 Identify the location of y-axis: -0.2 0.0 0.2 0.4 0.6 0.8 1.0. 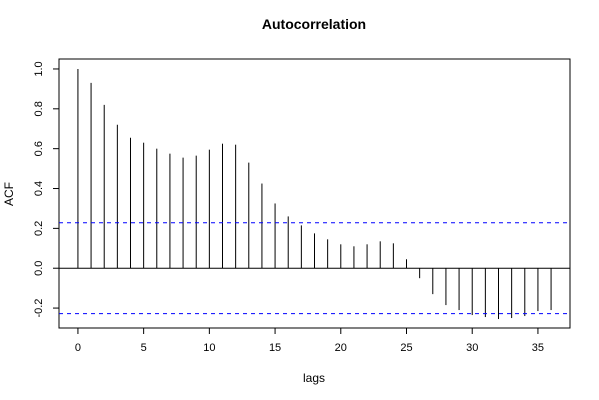
(46, 189).